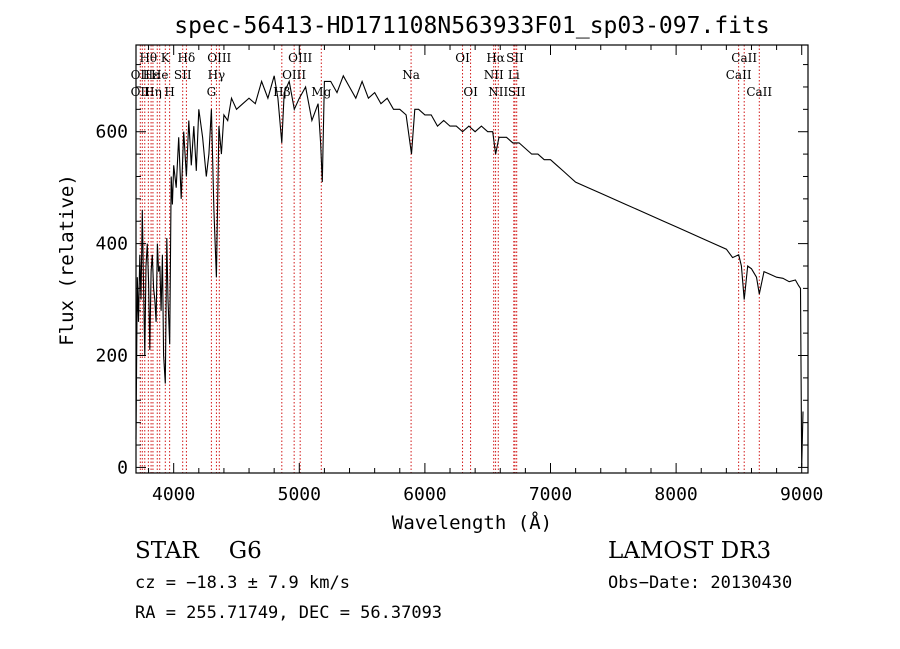 The height and width of the screenshot is (649, 900). What do you see at coordinates (494, 75) in the screenshot?
I see `line-label-21: NII` at bounding box center [494, 75].